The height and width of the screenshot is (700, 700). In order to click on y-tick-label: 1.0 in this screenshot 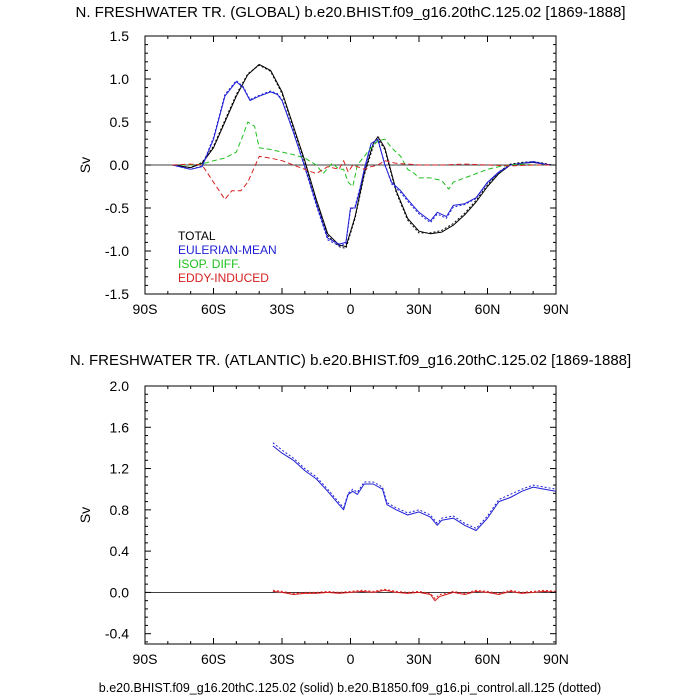, I will do `click(120, 79)`.